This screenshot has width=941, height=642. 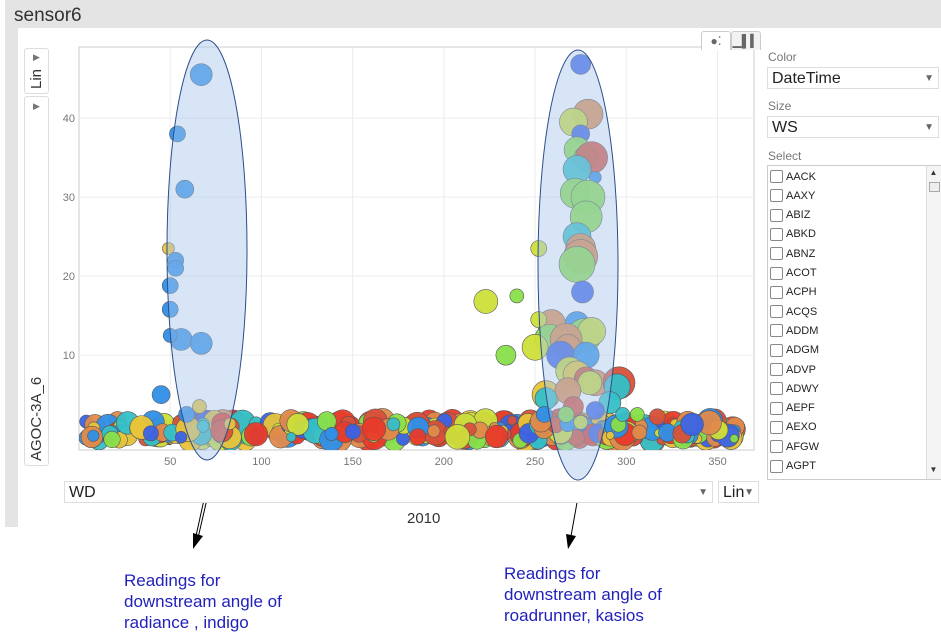 I want to click on list-item-label: ACOT, so click(x=801, y=273).